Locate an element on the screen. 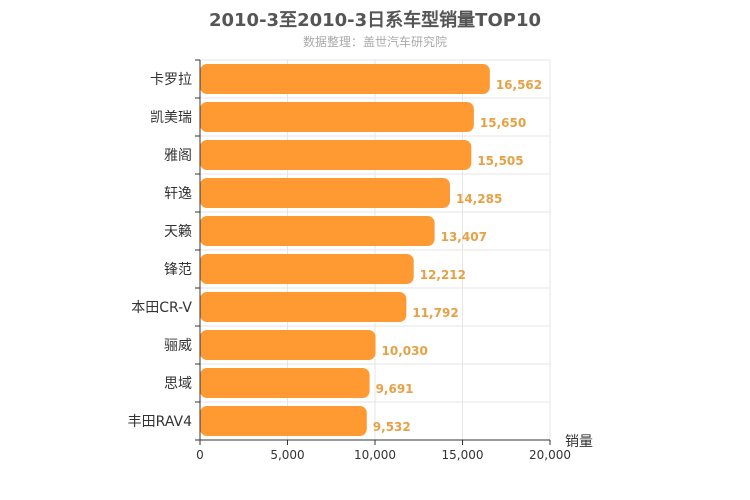 This screenshot has width=750, height=500. chart-title: 2010-3至2010-3日系车型销量TOP10 is located at coordinates (374, 20).